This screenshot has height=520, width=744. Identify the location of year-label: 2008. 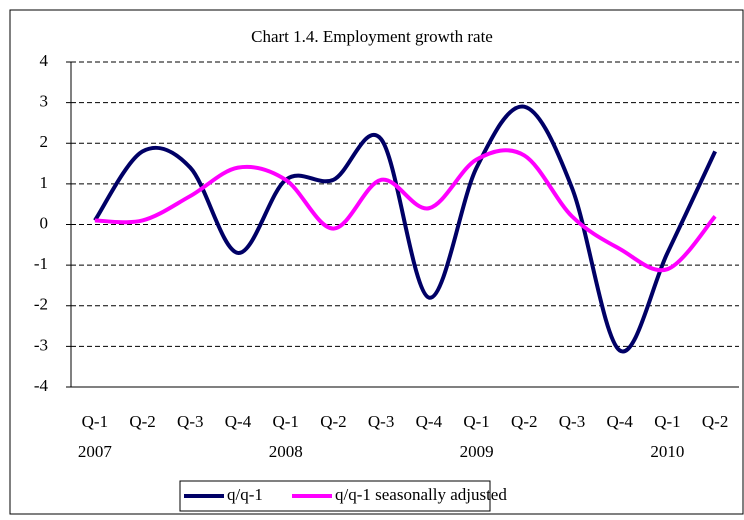
(286, 451).